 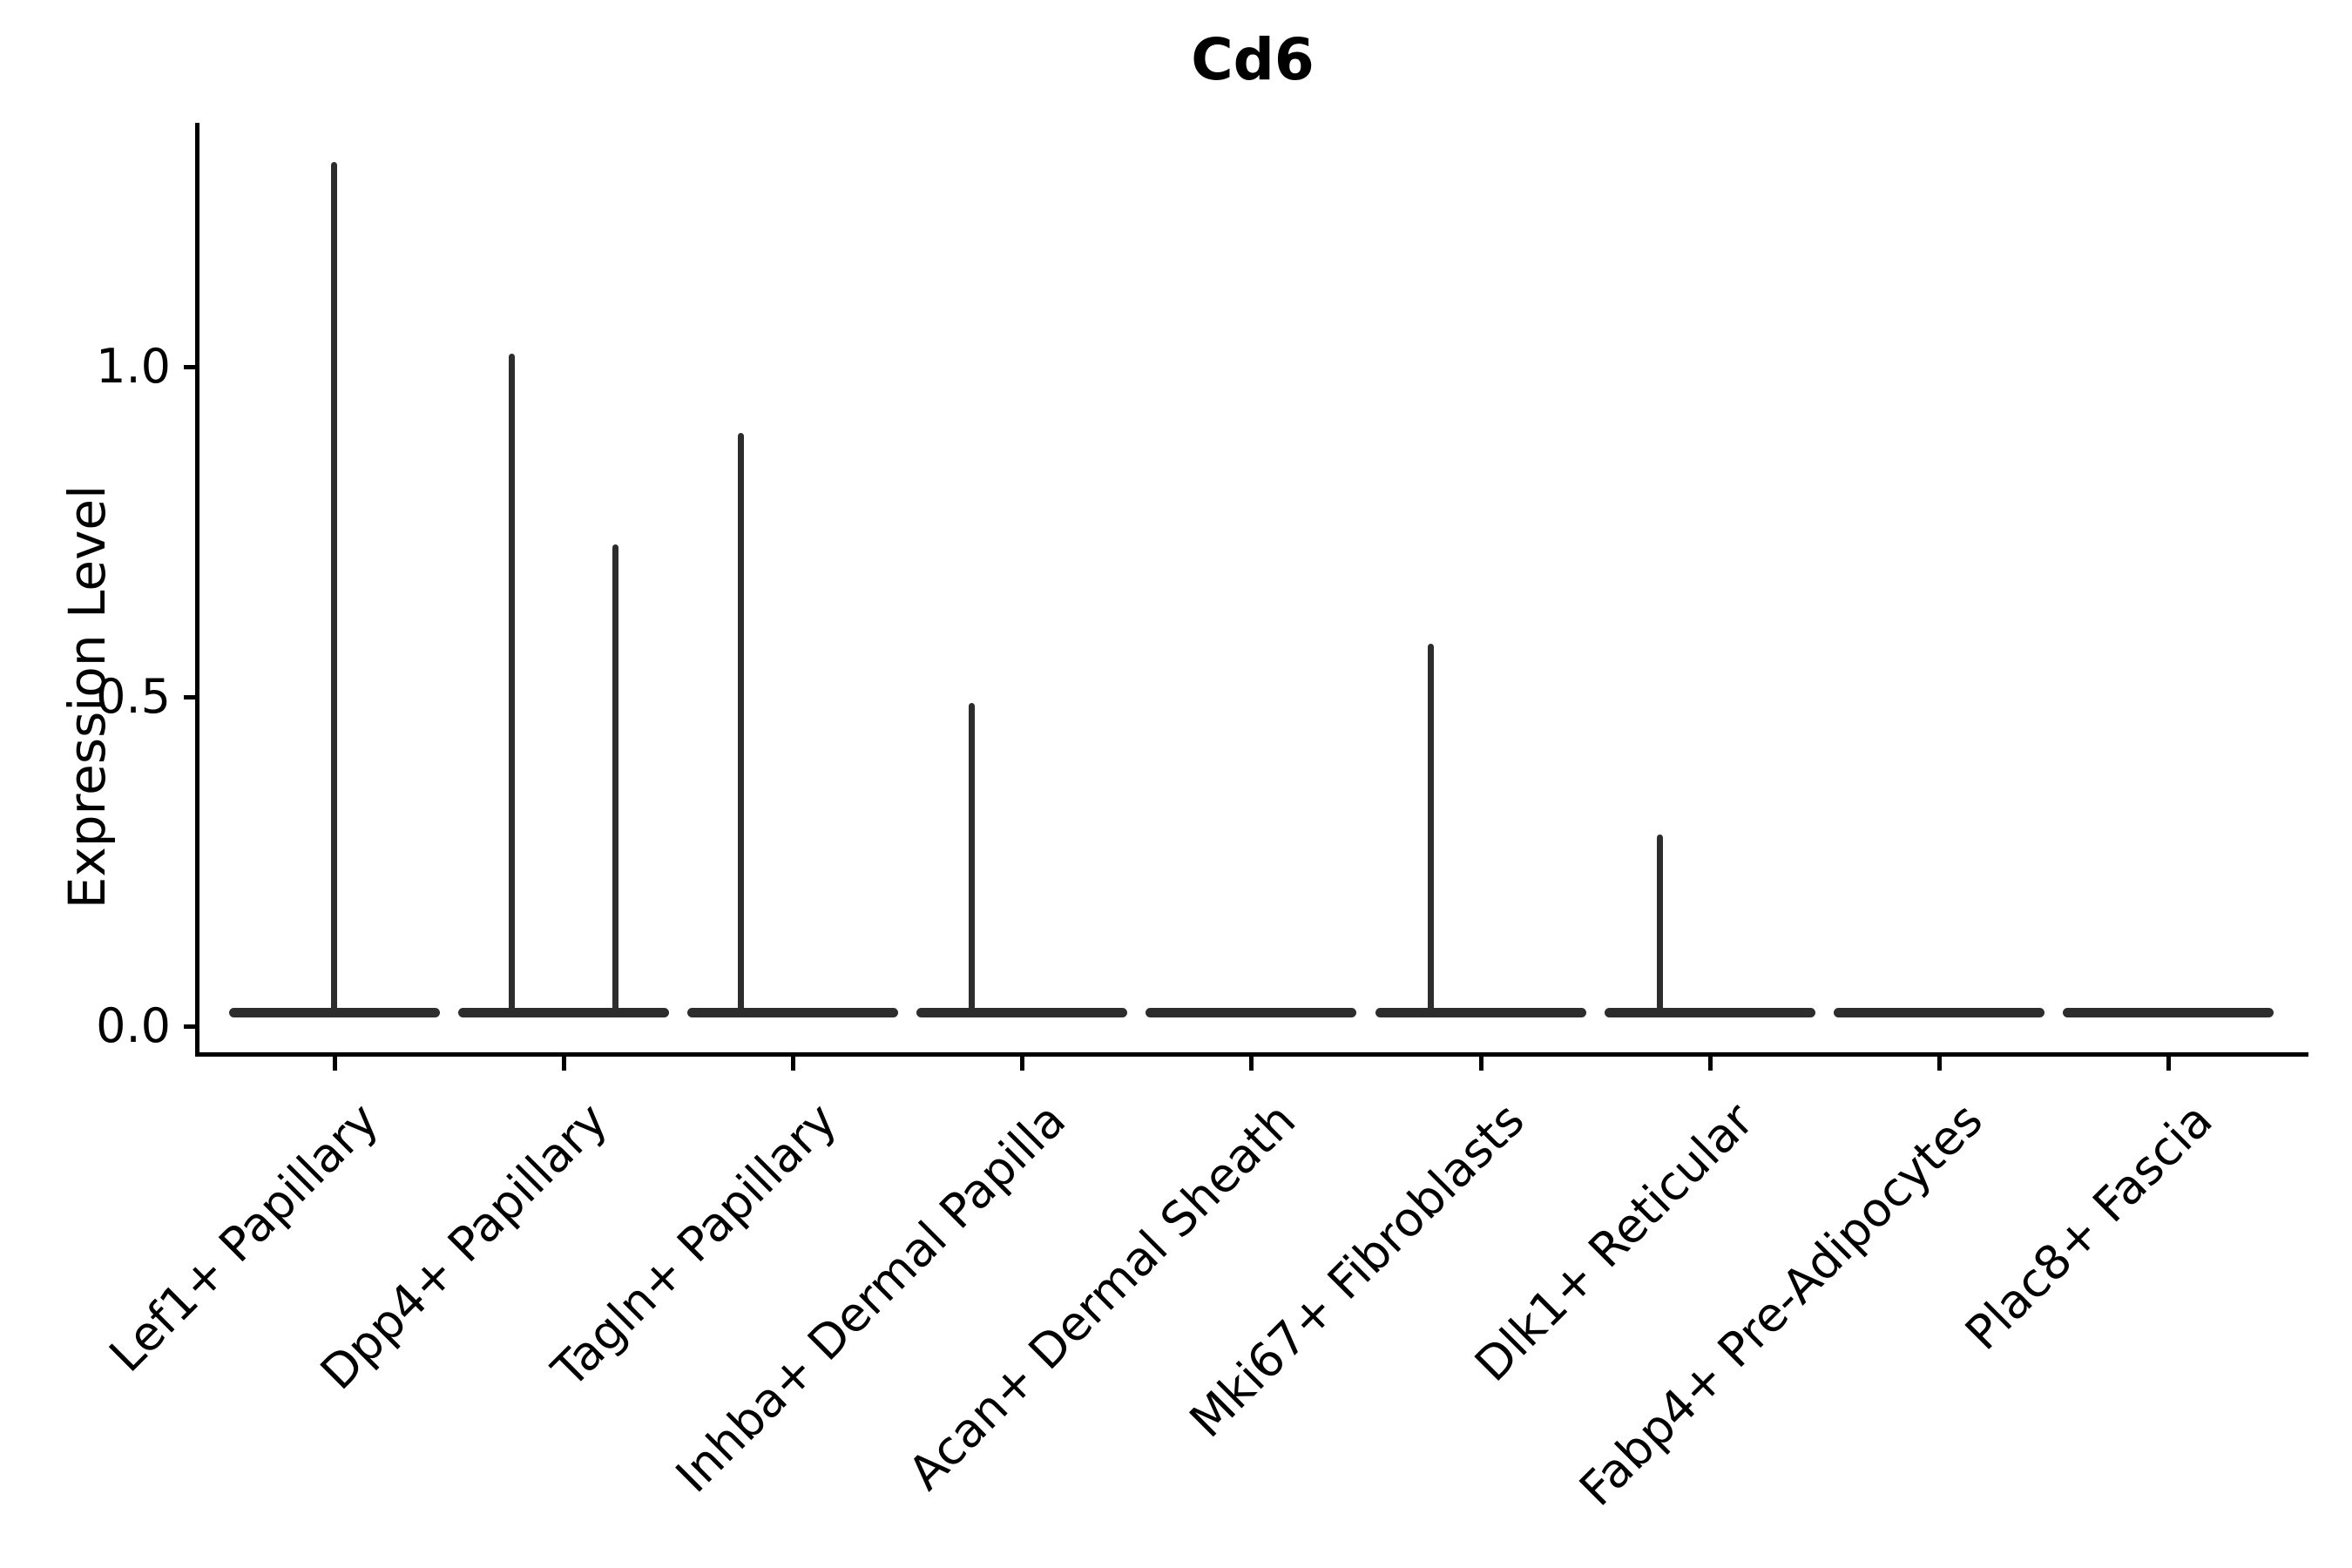 I want to click on x-tick-label: Inhba+ Dermal Papilla, so click(x=871, y=1298).